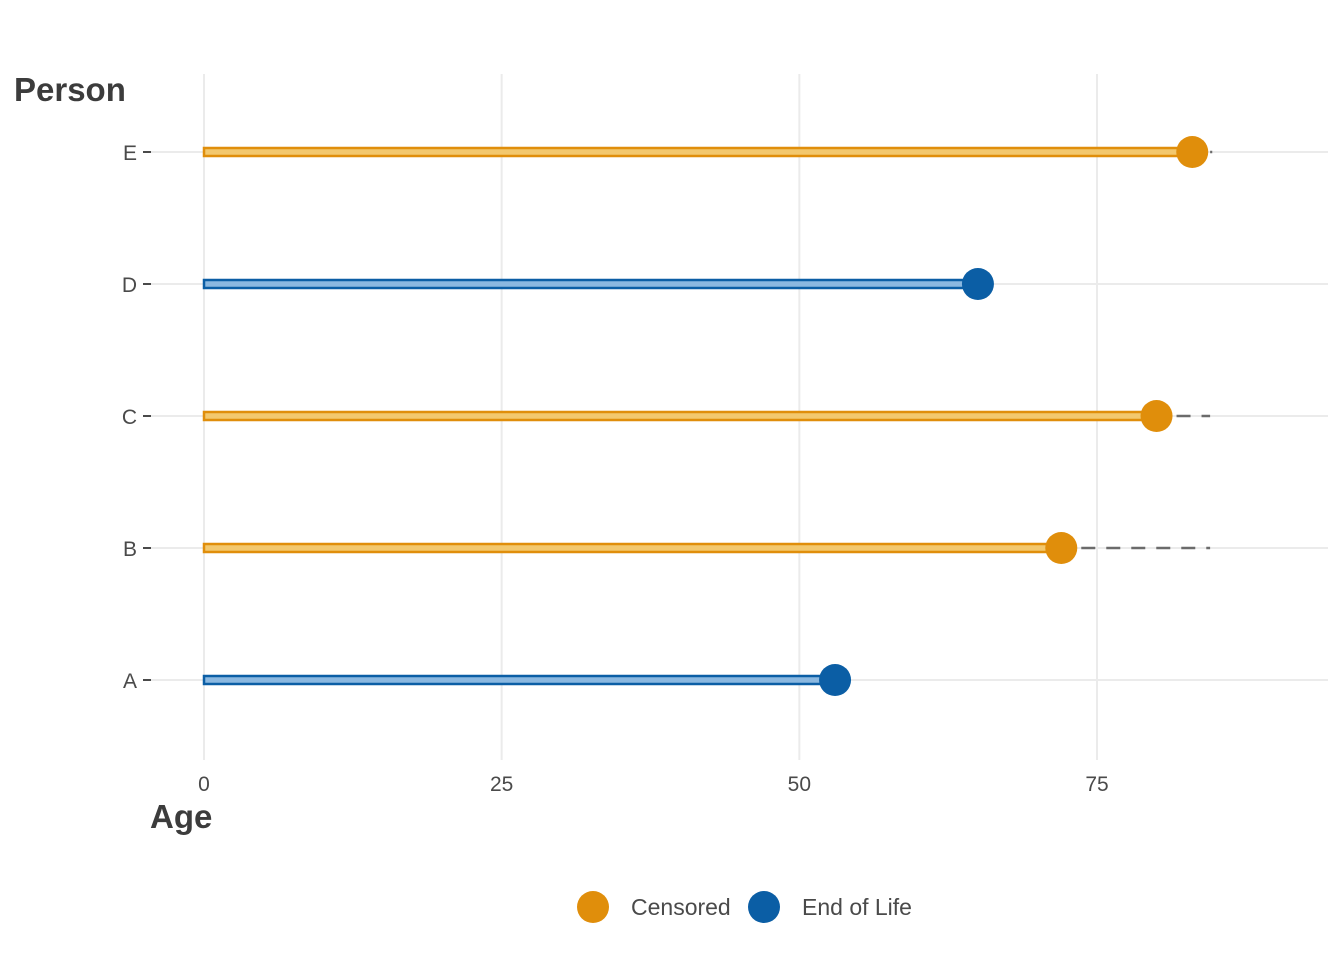 The image size is (1344, 960). What do you see at coordinates (857, 907) in the screenshot?
I see `legend-label: End of Life` at bounding box center [857, 907].